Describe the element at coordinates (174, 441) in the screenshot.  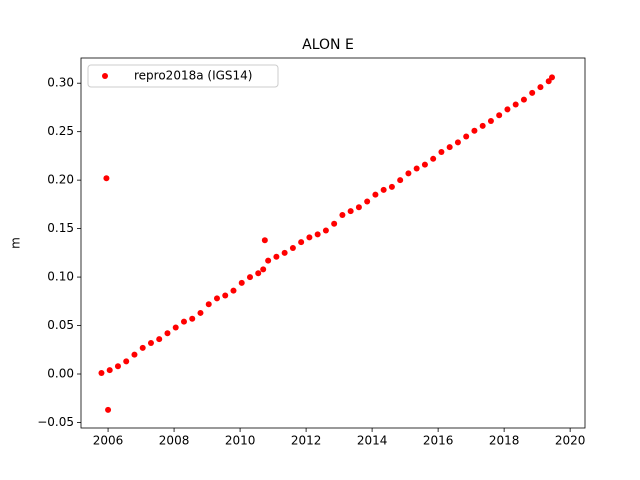
I see `x-tick-label: 2008` at that location.